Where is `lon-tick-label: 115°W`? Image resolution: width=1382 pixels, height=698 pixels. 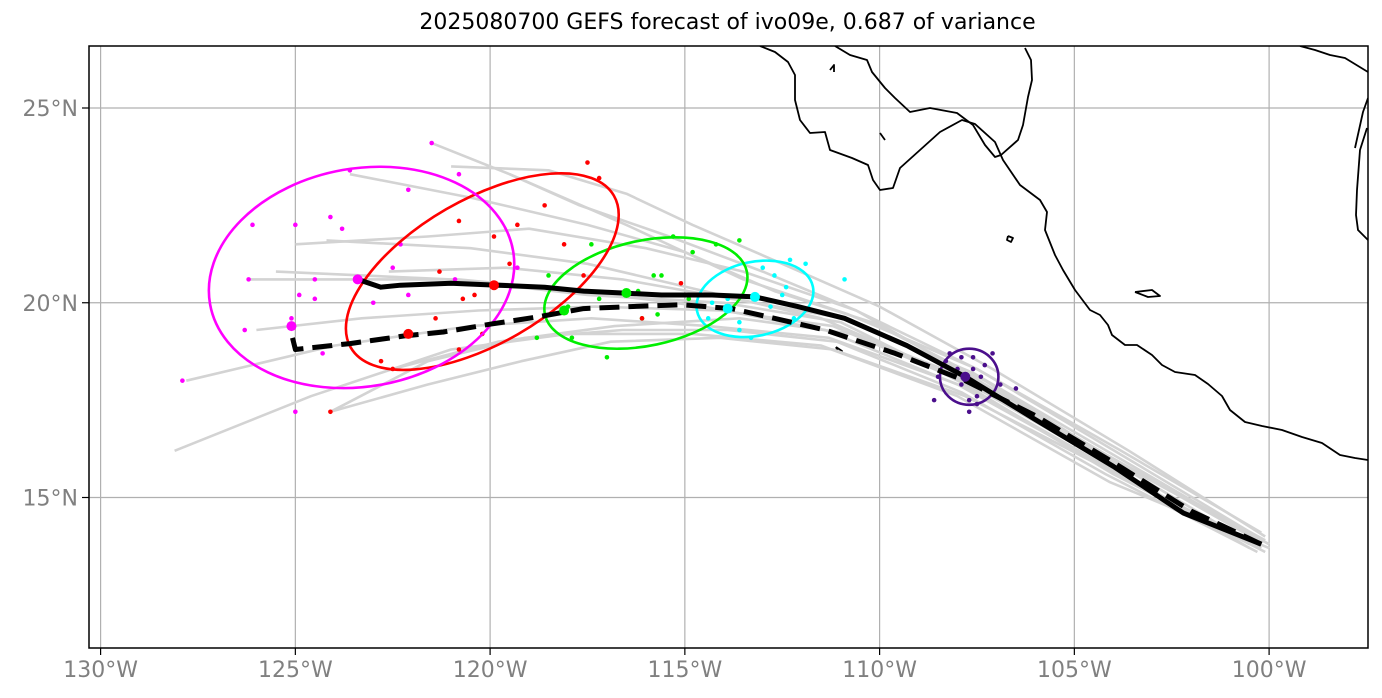
lon-tick-label: 115°W is located at coordinates (684, 670).